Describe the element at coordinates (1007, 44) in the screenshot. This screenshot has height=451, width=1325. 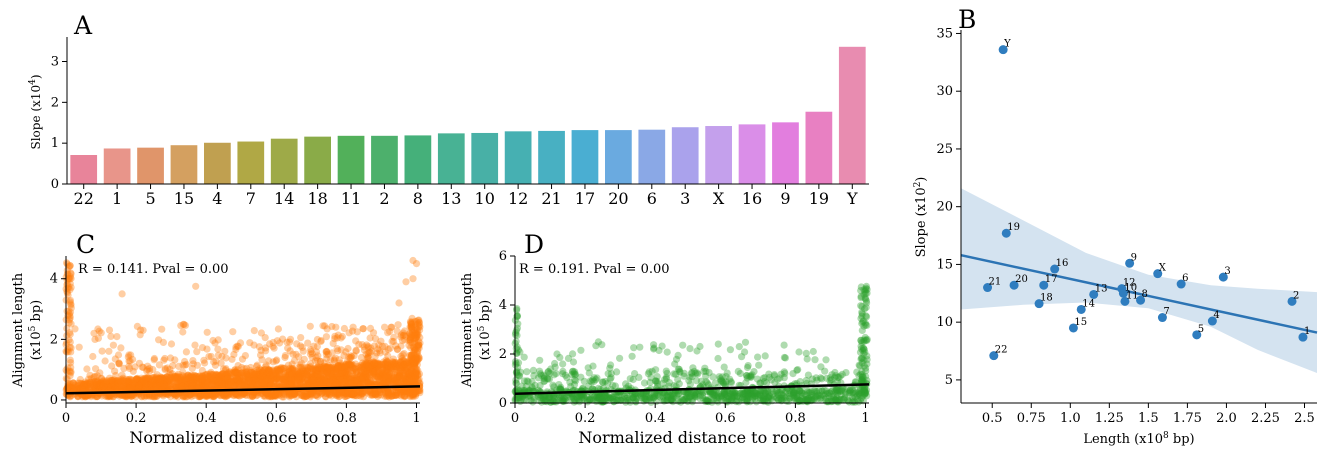
I see `b-point-label: Y` at that location.